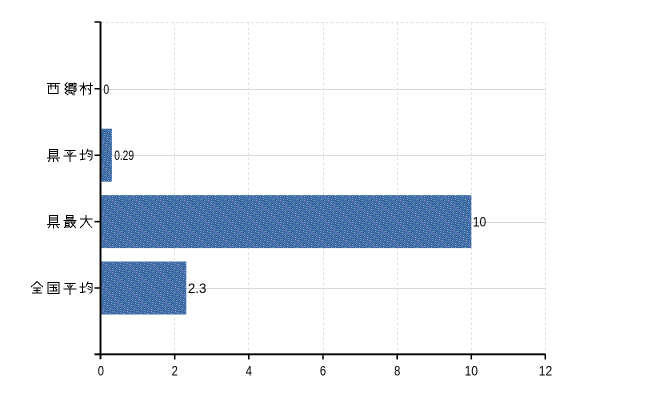 The image size is (650, 405). What do you see at coordinates (249, 370) in the screenshot?
I see `svg-text: 4` at bounding box center [249, 370].